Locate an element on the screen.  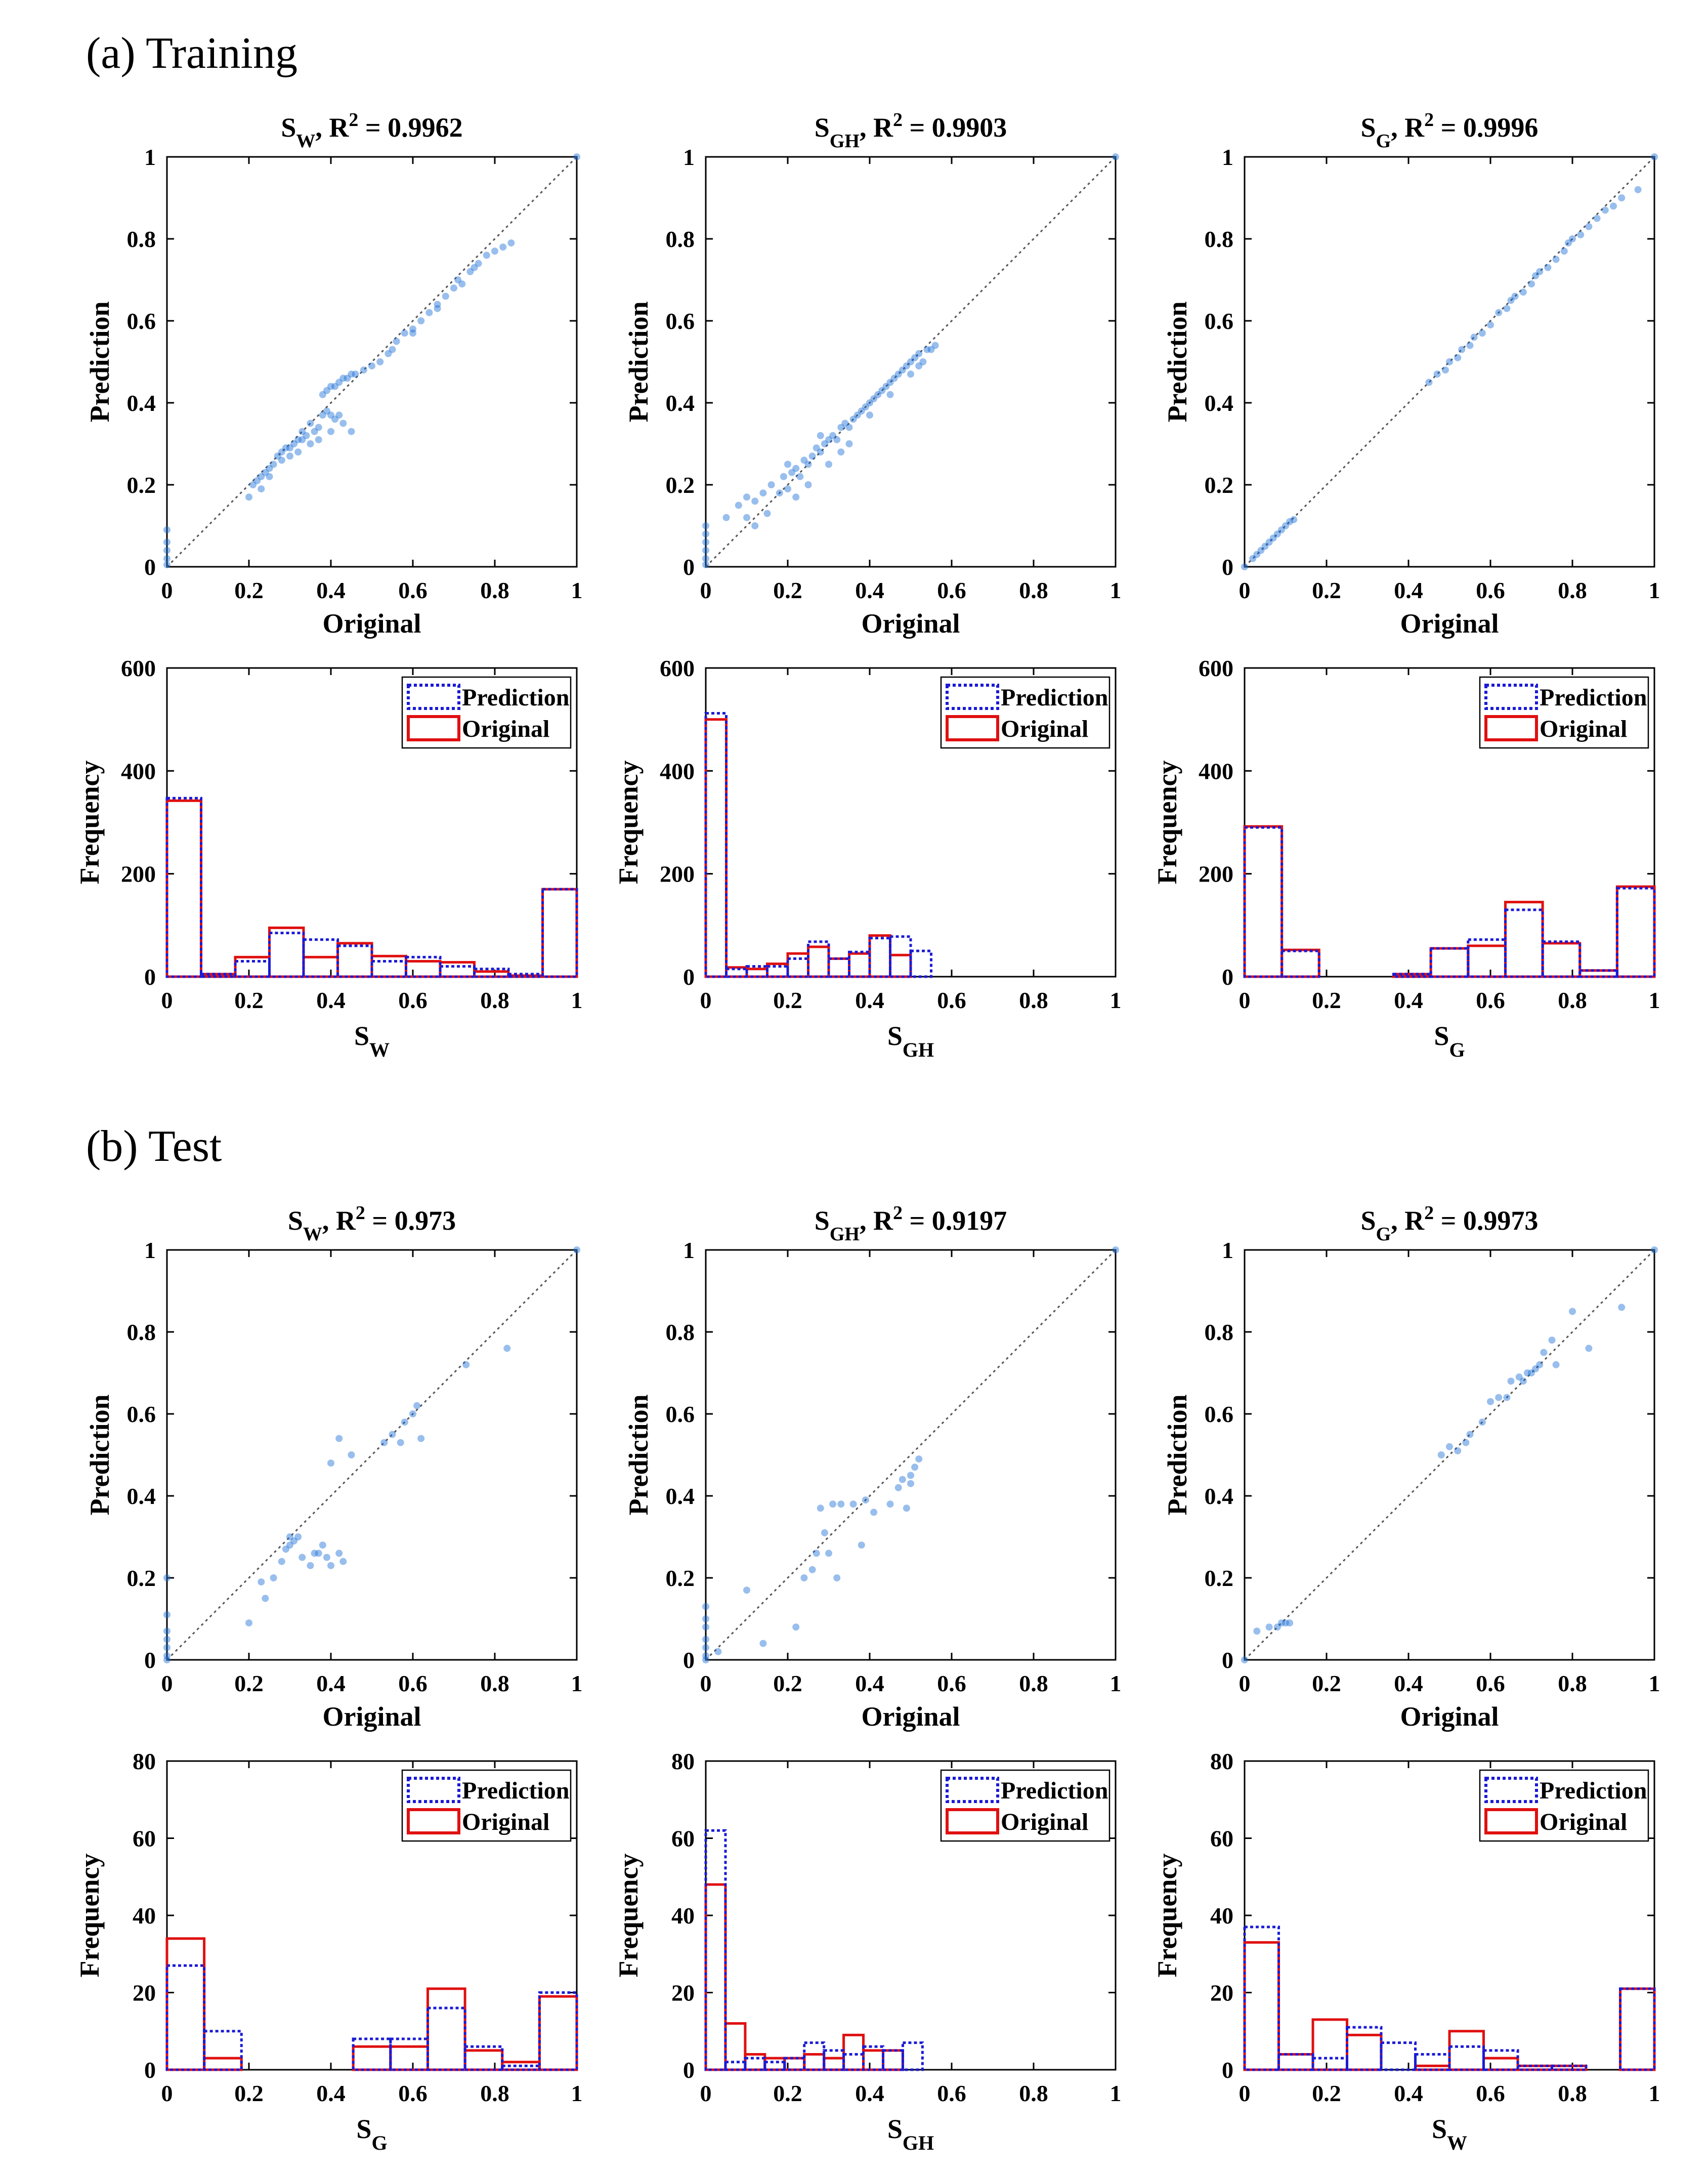
train-sgh-scatter-ytick-label: 0.4 is located at coordinates (680, 403).